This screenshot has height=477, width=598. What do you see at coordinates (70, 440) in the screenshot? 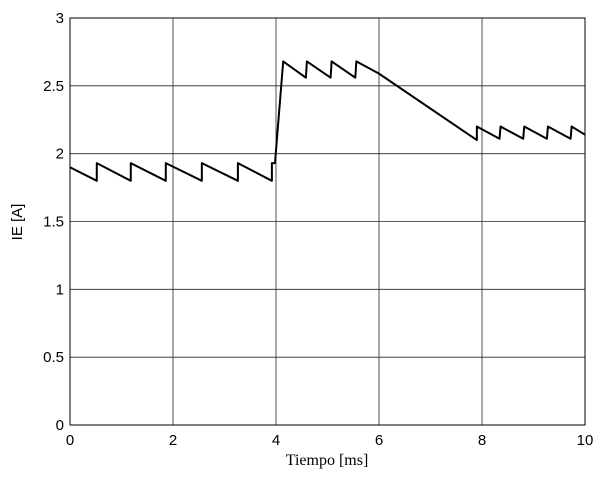
I see `x-tick-label: 0` at bounding box center [70, 440].